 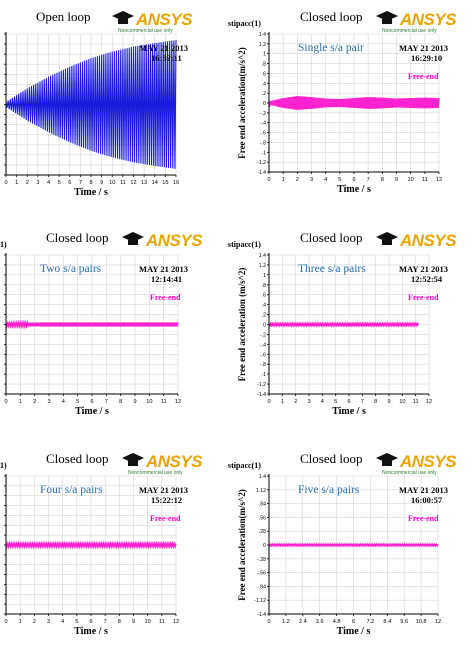 I want to click on ansys-logo: ANSYS, so click(x=417, y=240).